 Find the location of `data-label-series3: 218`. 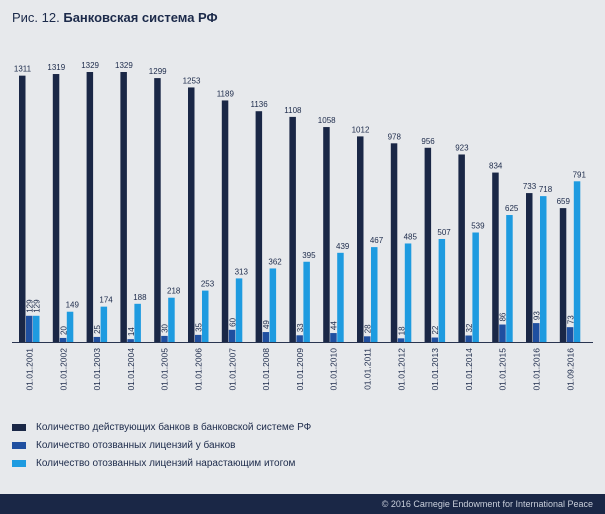

data-label-series3: 218 is located at coordinates (174, 291).